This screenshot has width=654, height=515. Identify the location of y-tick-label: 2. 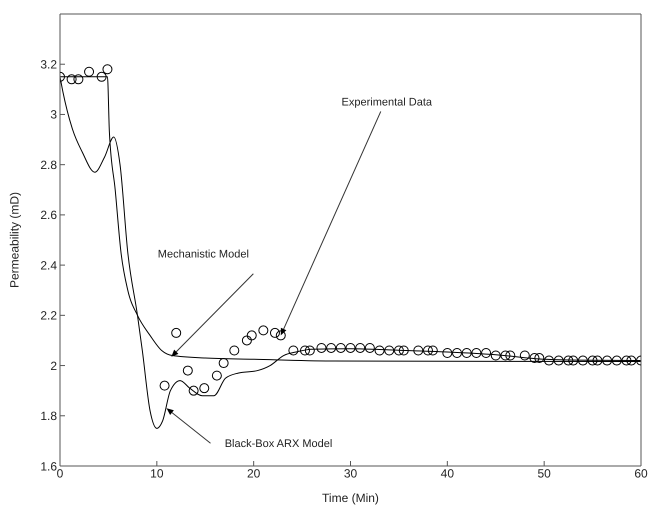
(54, 365).